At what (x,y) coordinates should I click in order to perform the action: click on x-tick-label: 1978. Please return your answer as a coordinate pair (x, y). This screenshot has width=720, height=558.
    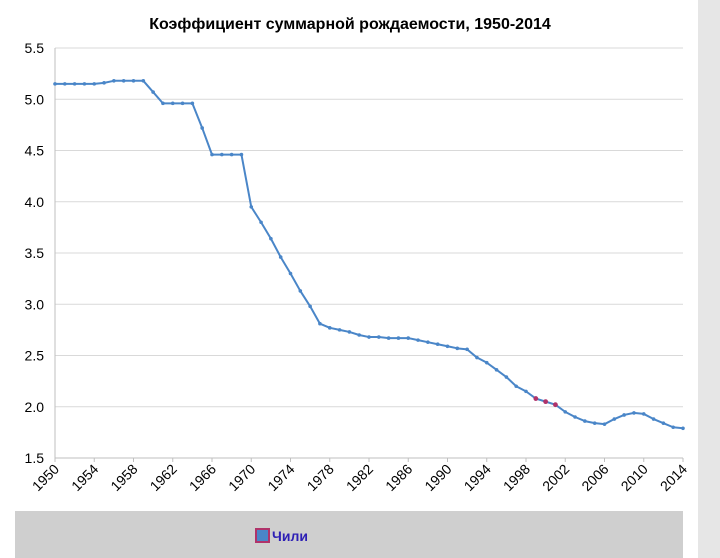
    Looking at the image, I should click on (320, 477).